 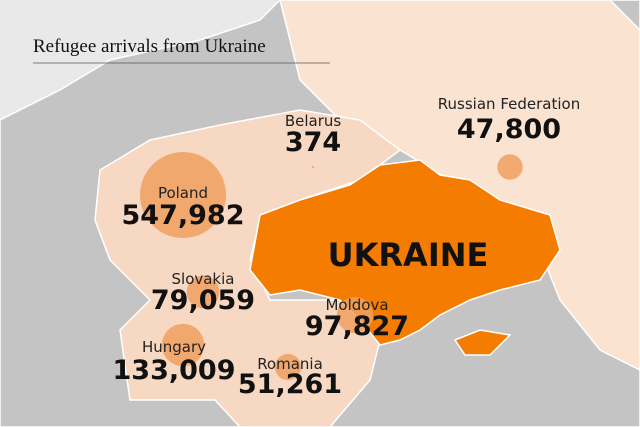 I want to click on country-value: 79,059, so click(x=203, y=300).